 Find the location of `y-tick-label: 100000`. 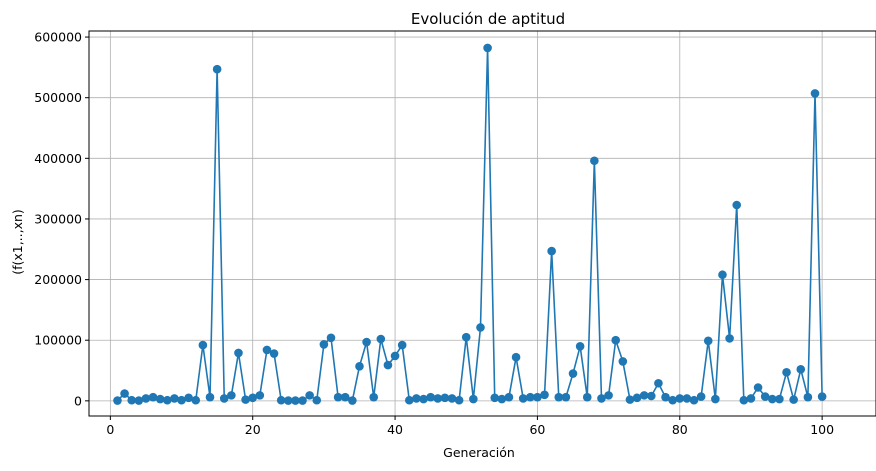

y-tick-label: 100000 is located at coordinates (58, 340).